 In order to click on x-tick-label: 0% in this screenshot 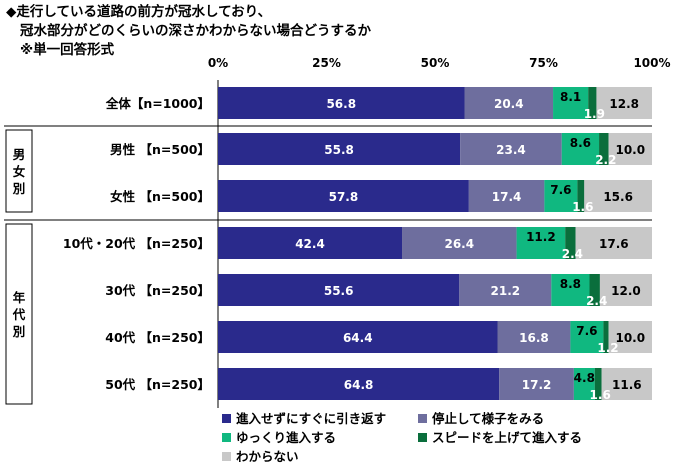, I will do `click(218, 63)`.